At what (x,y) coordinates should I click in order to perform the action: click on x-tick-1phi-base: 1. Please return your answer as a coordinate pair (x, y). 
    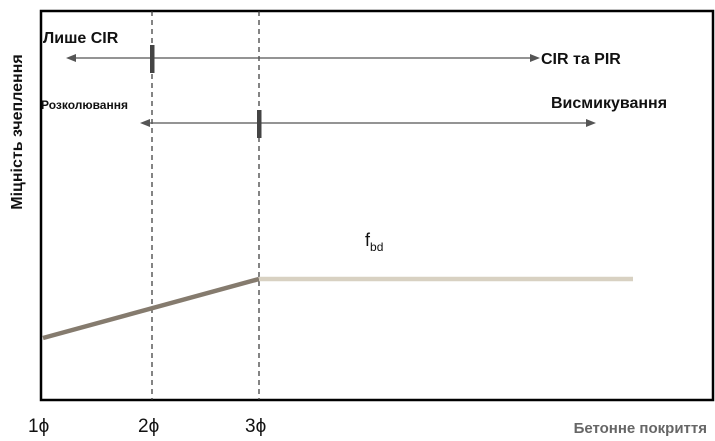
    Looking at the image, I should click on (33, 426).